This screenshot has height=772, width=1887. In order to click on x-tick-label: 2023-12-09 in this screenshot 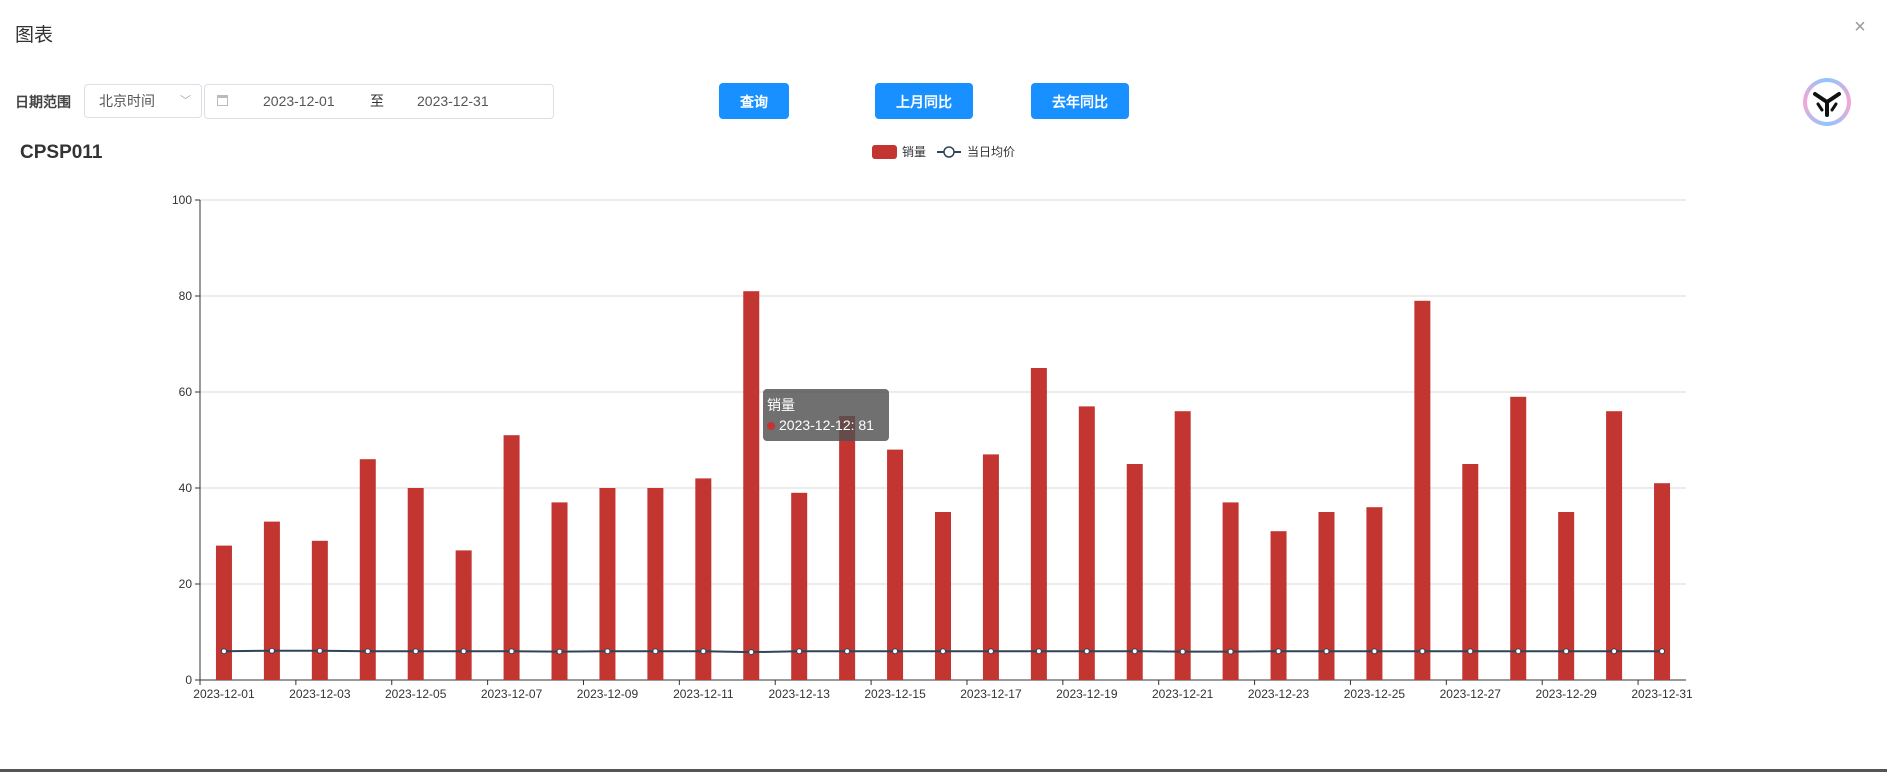, I will do `click(608, 694)`.